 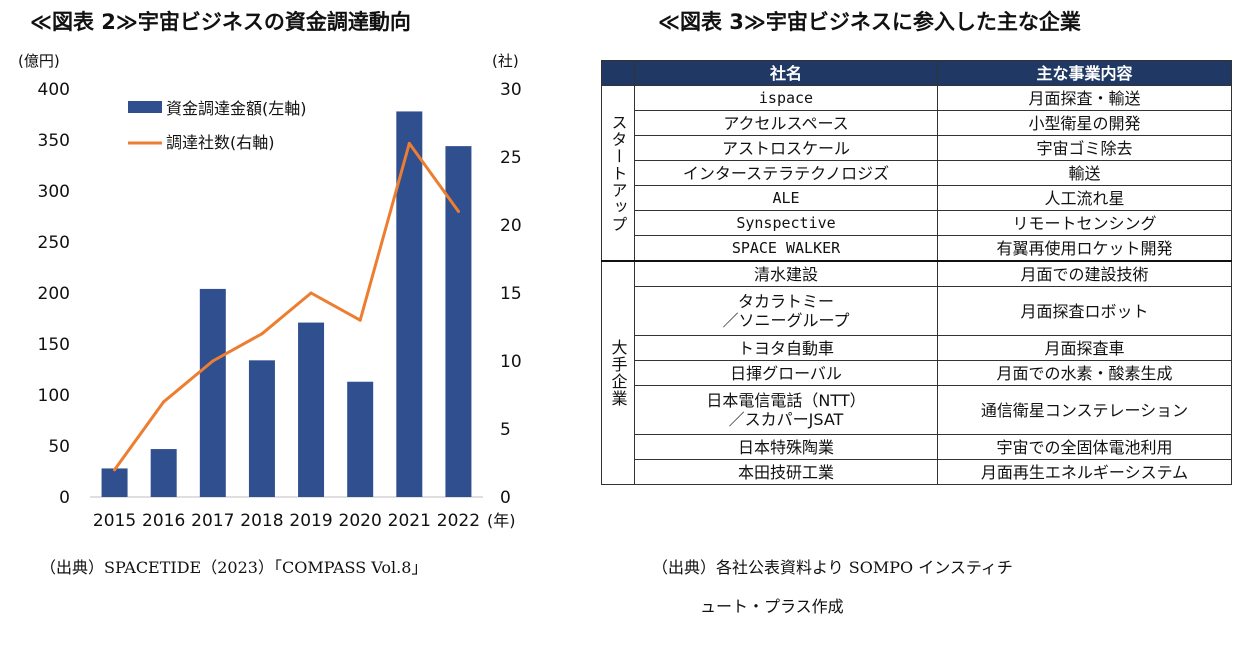 I want to click on y-left-tick-label: 300, so click(x=54, y=192).